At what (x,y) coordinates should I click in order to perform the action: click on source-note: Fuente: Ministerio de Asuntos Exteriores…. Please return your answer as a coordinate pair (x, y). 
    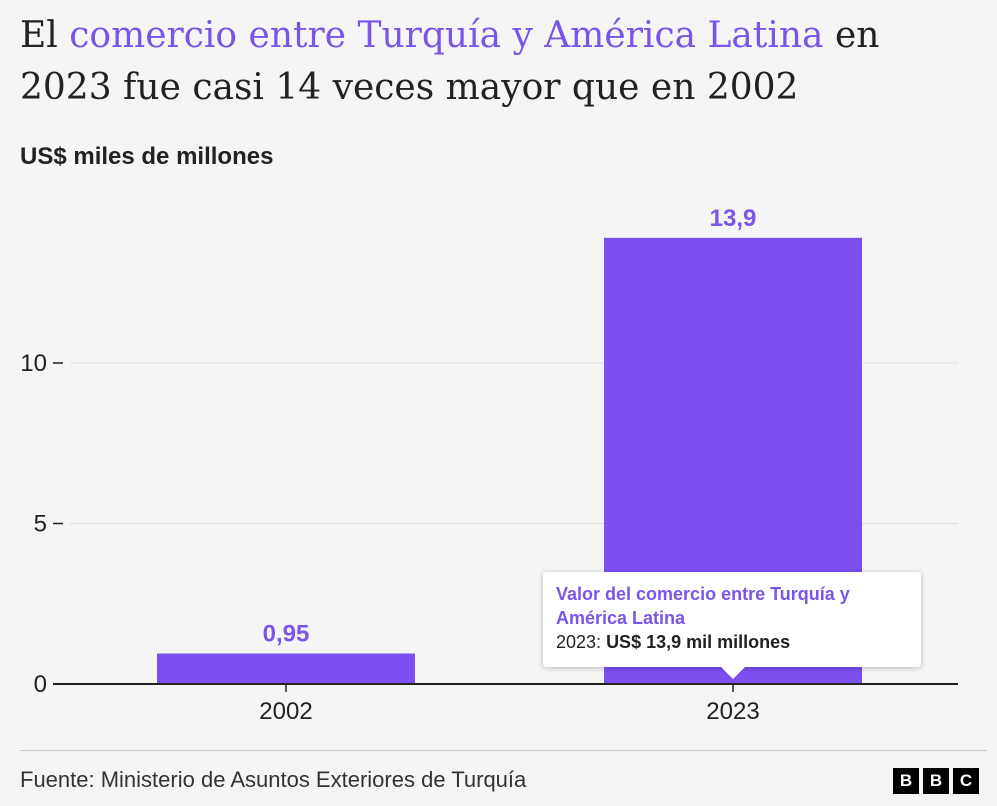
    Looking at the image, I should click on (273, 779).